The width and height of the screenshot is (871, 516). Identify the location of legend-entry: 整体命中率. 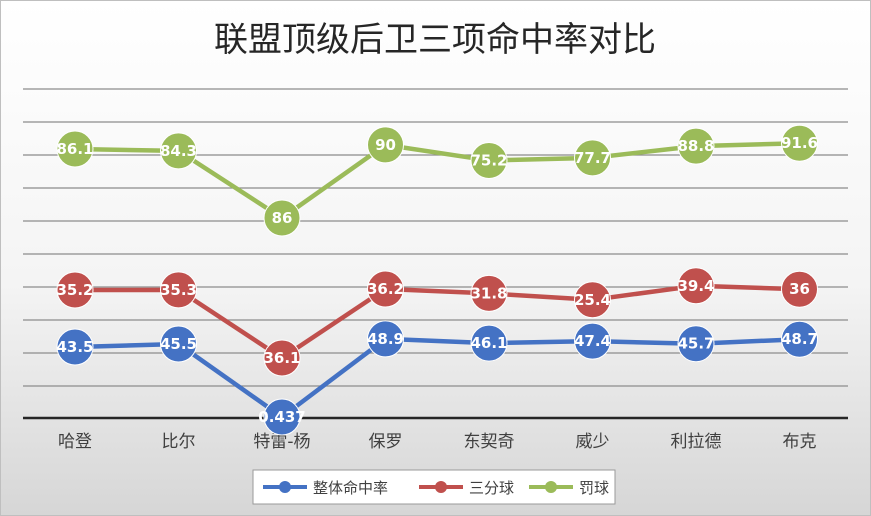
(325, 488).